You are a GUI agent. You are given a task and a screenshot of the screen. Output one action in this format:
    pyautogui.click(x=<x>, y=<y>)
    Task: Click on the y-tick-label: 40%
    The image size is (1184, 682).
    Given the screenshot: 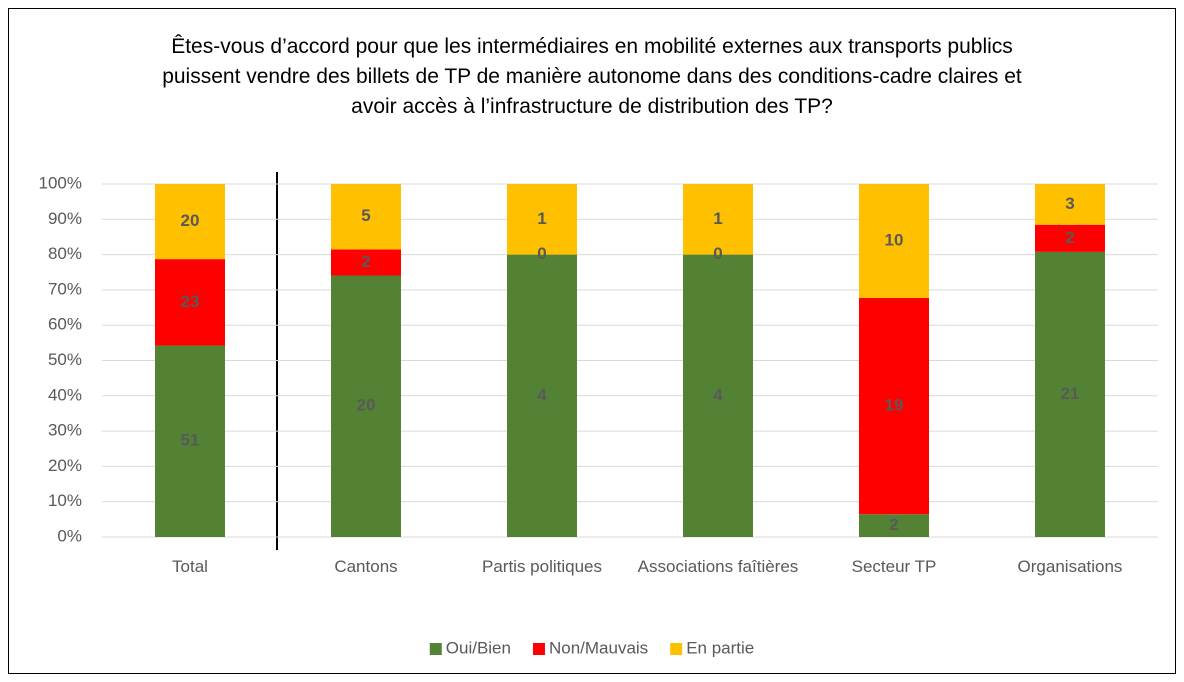 What is the action you would take?
    pyautogui.click(x=65, y=394)
    